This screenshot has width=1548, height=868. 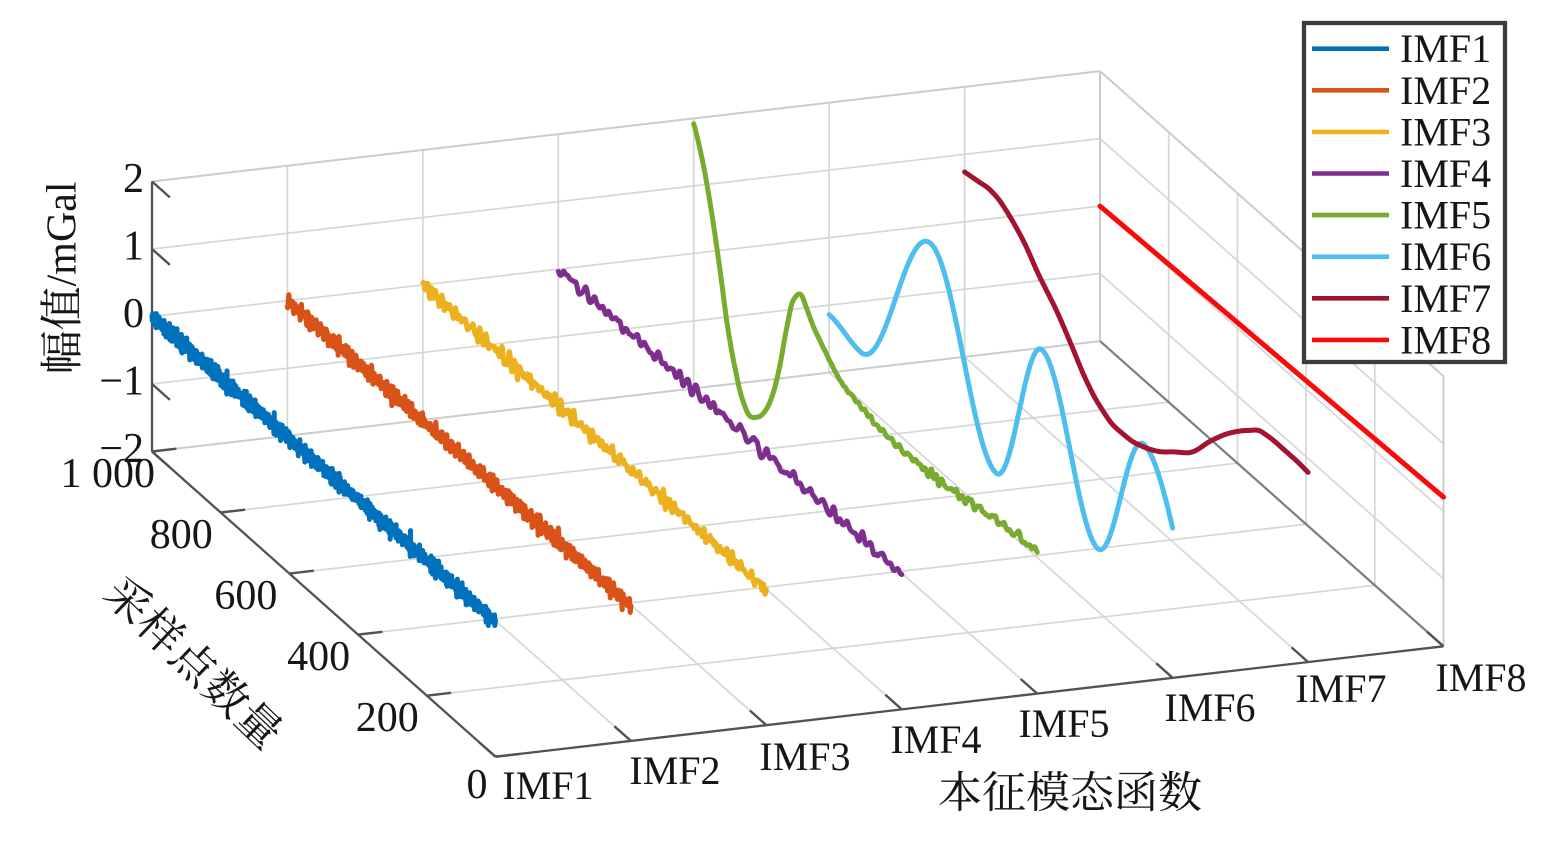 I want to click on svg-text: /mGal, so click(x=63, y=233).